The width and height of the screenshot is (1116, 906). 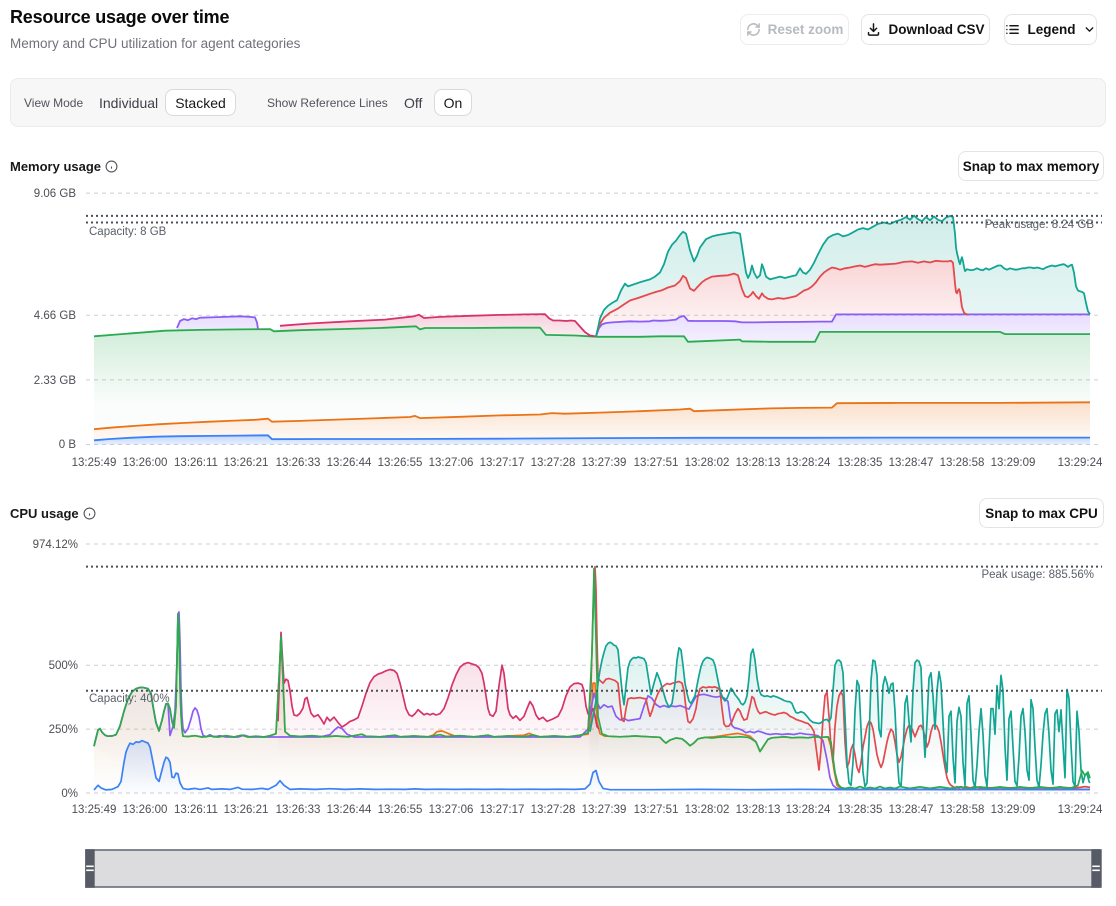 I want to click on svg-text: 0 B, so click(x=68, y=445).